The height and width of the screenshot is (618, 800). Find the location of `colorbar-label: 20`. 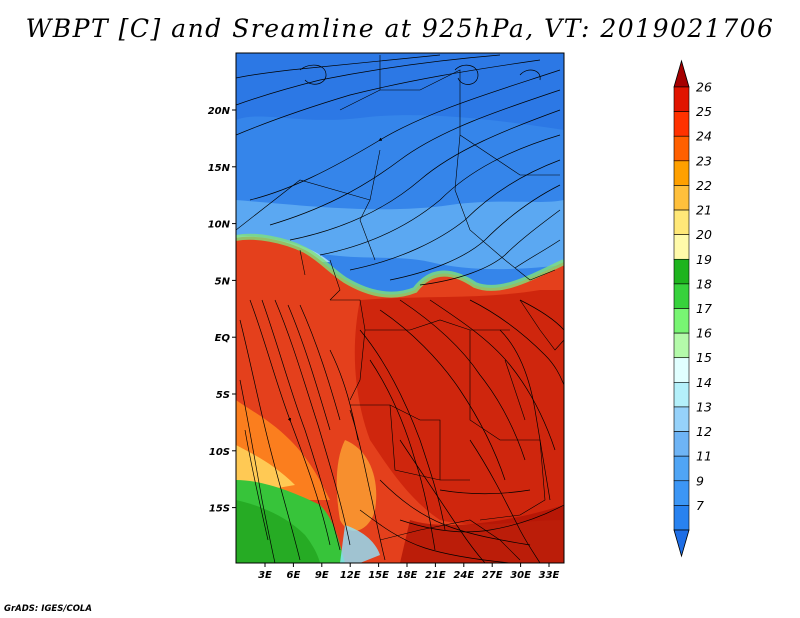

colorbar-label: 20 is located at coordinates (704, 234).